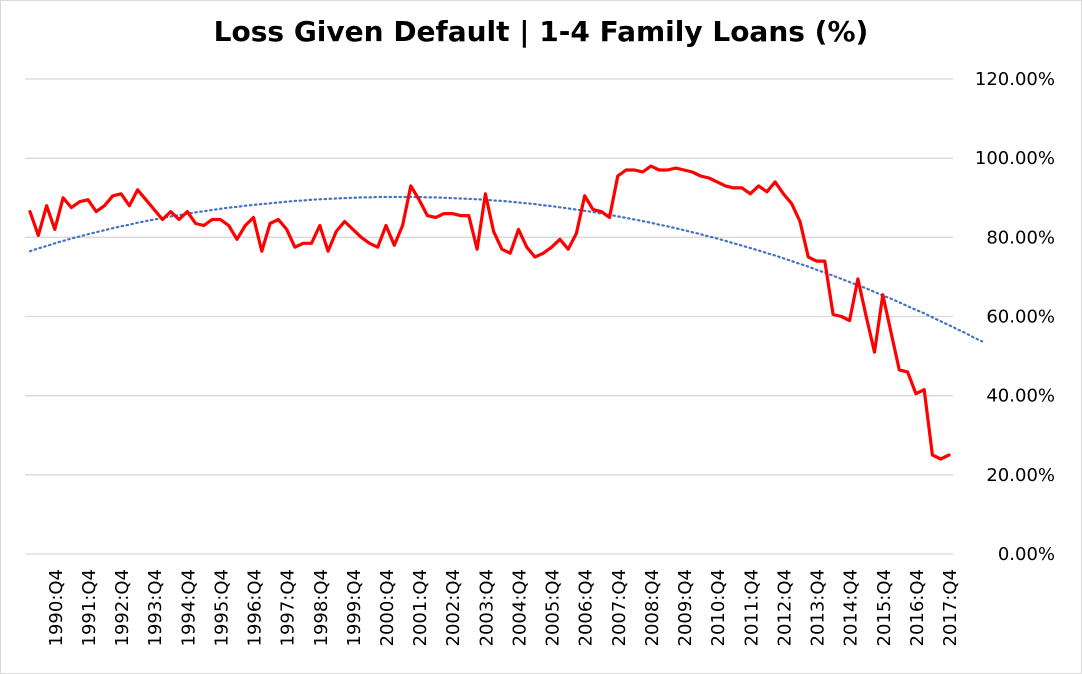 The width and height of the screenshot is (1082, 674). I want to click on x-tick-label: 2002:Q4, so click(453, 608).